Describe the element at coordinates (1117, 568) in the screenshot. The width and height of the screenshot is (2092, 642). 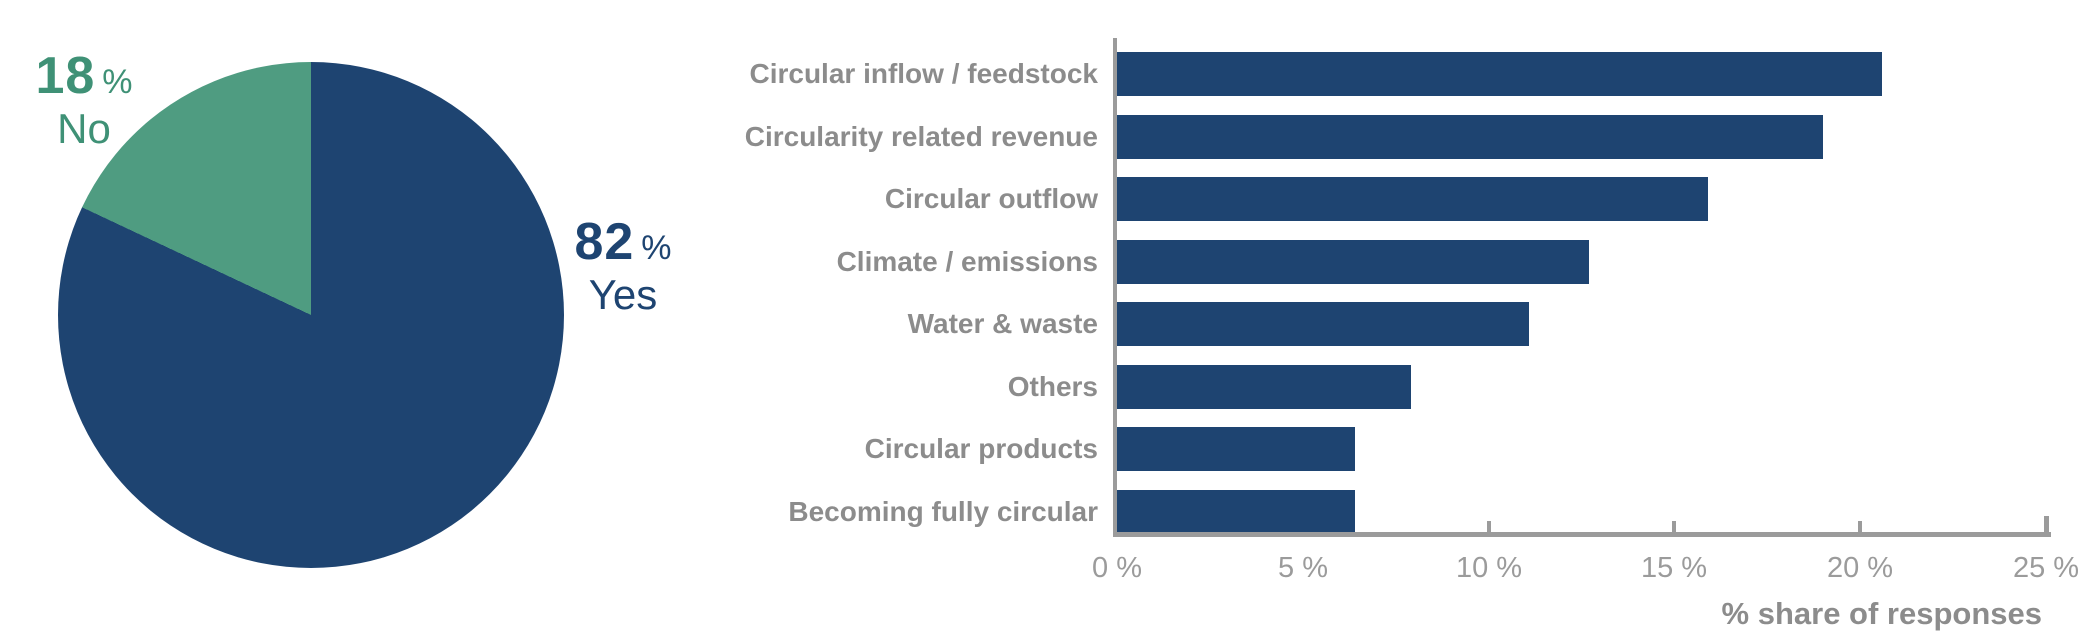
I see `x-tick-label: 0 %` at that location.